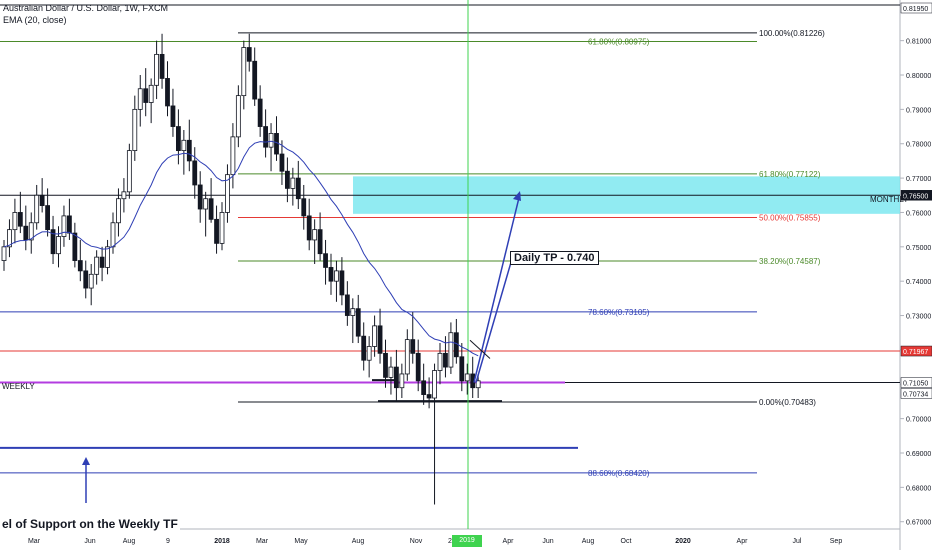 This screenshot has width=932, height=550. Describe the element at coordinates (86, 461) in the screenshot. I see `support-arrowhead` at that location.